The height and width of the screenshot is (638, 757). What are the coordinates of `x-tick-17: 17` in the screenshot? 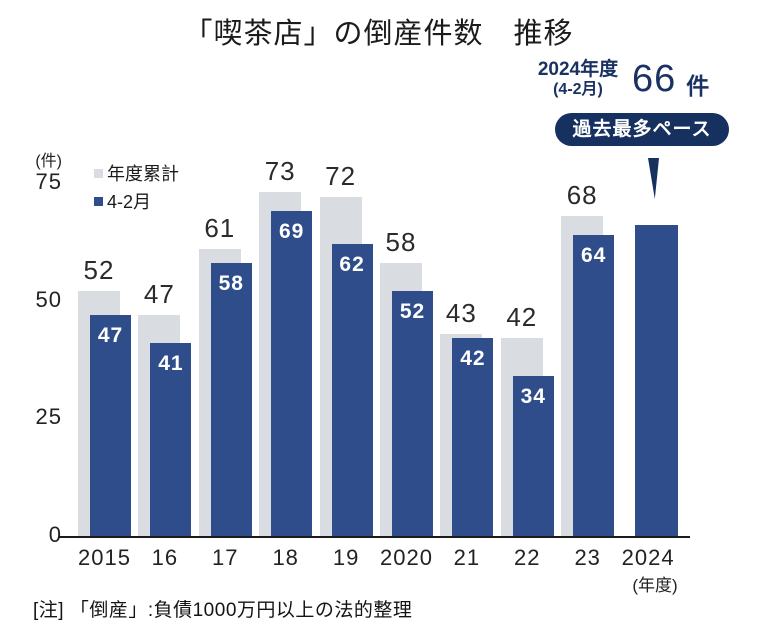 It's located at (225, 557).